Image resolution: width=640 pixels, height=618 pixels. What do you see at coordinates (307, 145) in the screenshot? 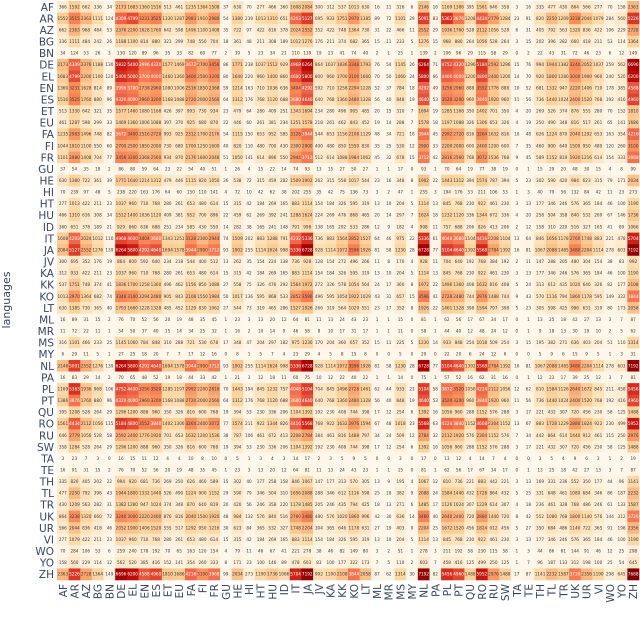
I see `cell-value-label: 2900` at bounding box center [307, 145].